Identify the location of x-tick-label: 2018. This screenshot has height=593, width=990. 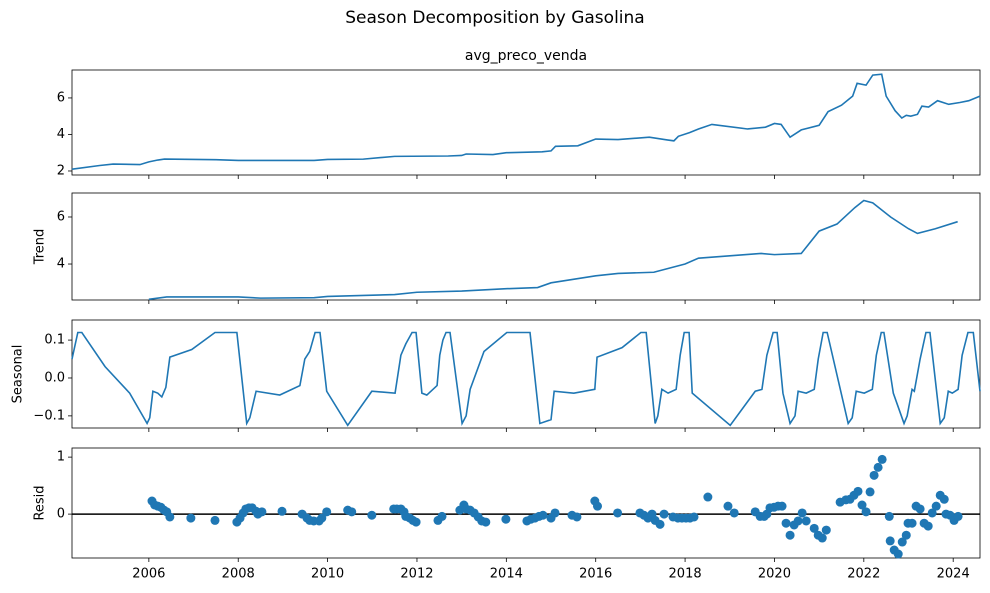
(685, 574).